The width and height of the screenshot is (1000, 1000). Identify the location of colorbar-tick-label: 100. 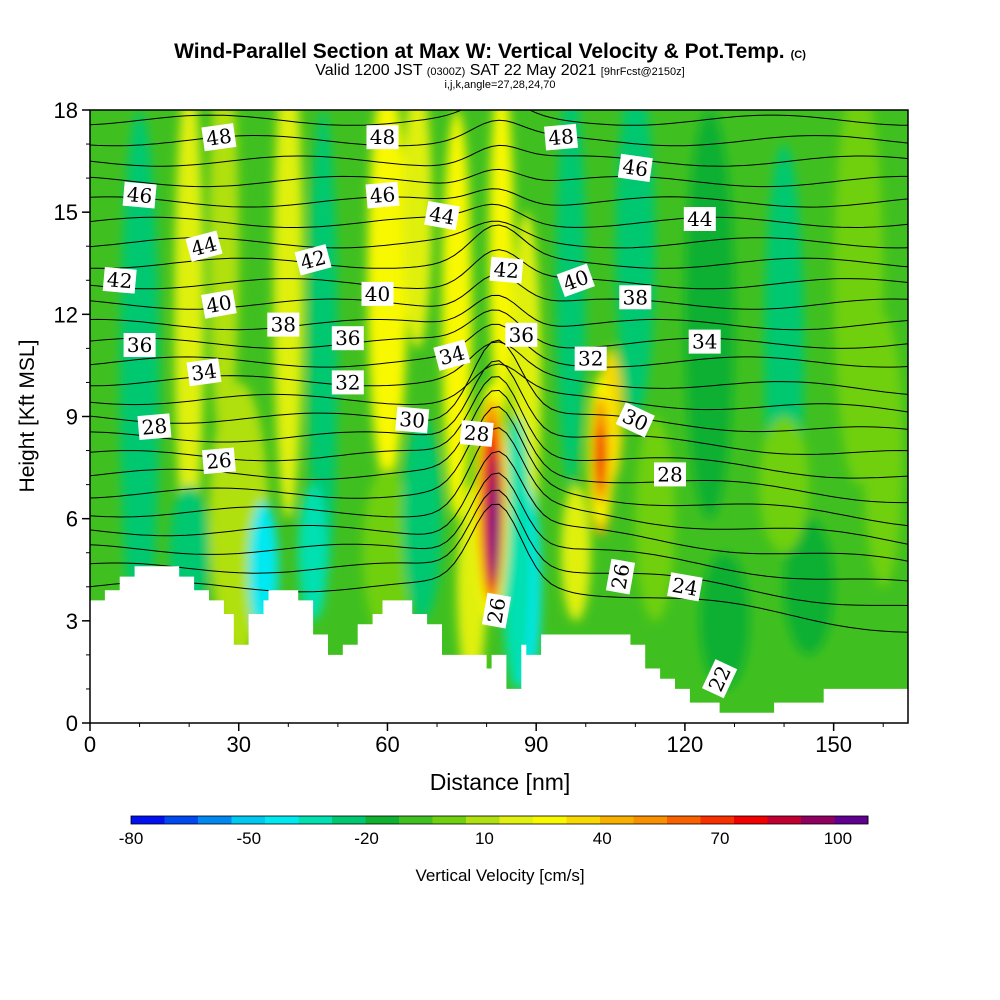
(838, 838).